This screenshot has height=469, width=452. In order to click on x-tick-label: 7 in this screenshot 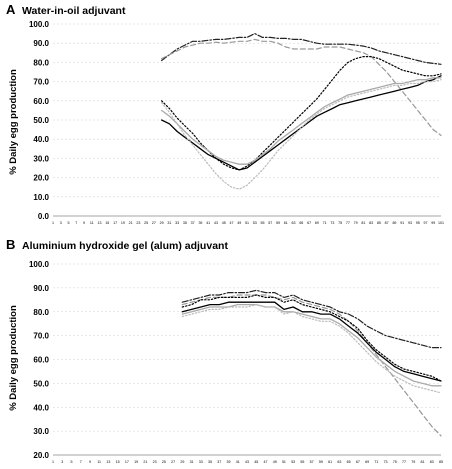, I will do `click(81, 462)`.